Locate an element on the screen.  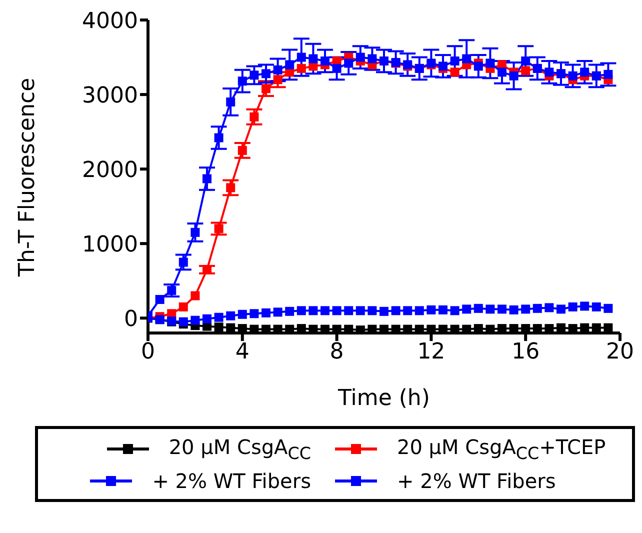
y-axis-title: Th-T Fluorescence is located at coordinates (27, 178).